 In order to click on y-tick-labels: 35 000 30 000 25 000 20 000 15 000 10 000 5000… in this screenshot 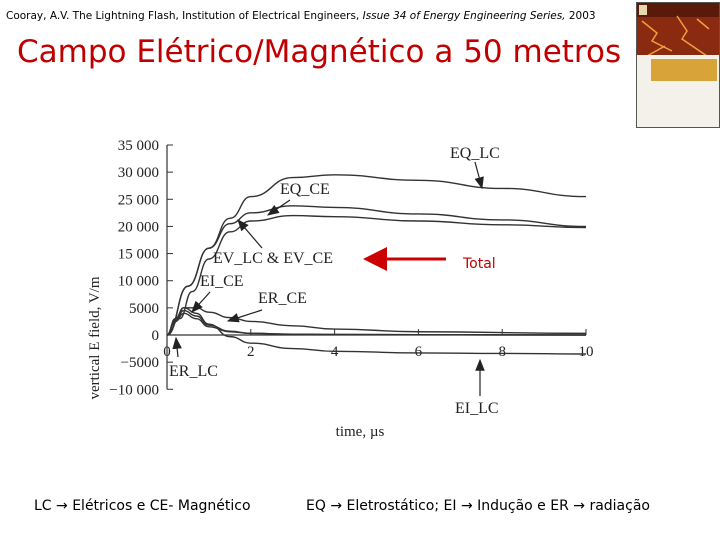, I will do `click(134, 268)`.